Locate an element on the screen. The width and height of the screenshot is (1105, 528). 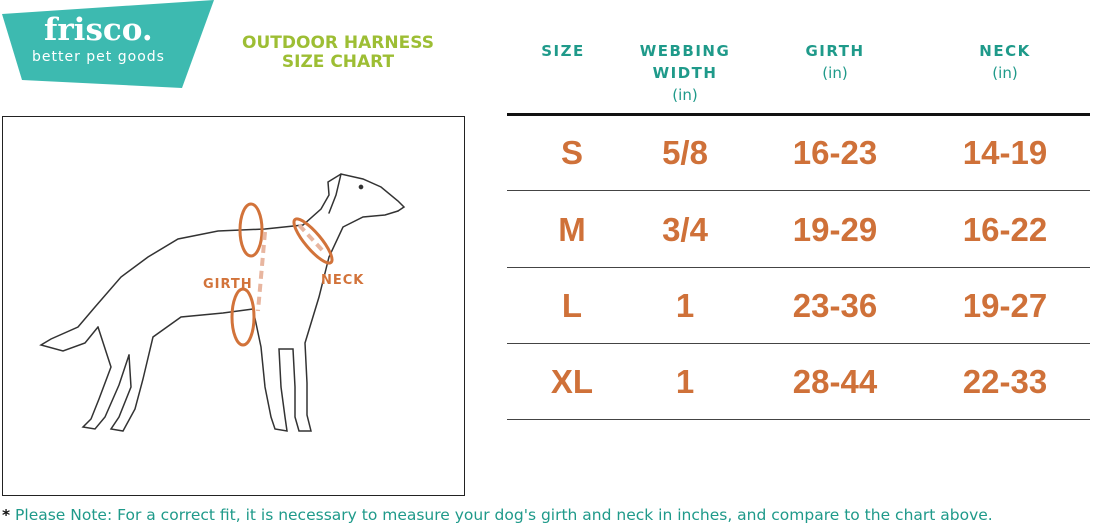
table-row: L 1 23-36 19-27 is located at coordinates (798, 306).